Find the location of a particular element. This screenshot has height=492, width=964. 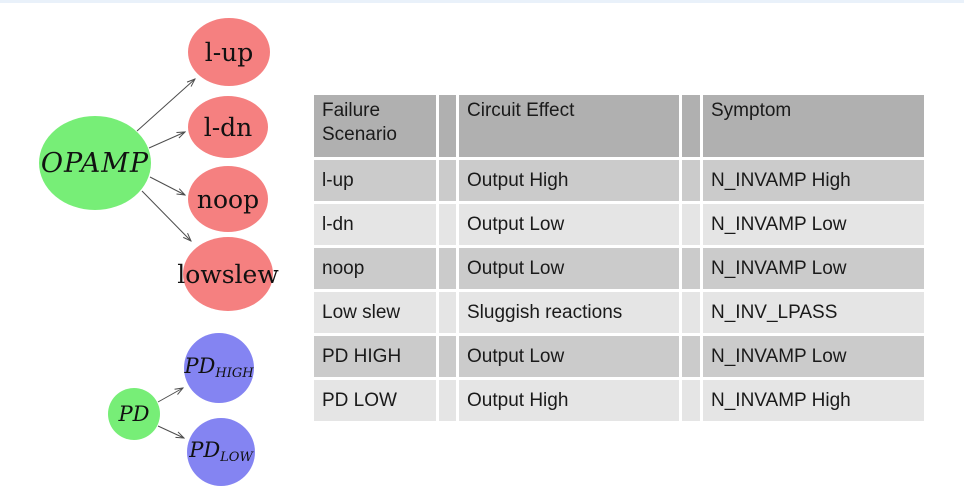

cell-symptom: N_INV_LPASS is located at coordinates (813, 312).